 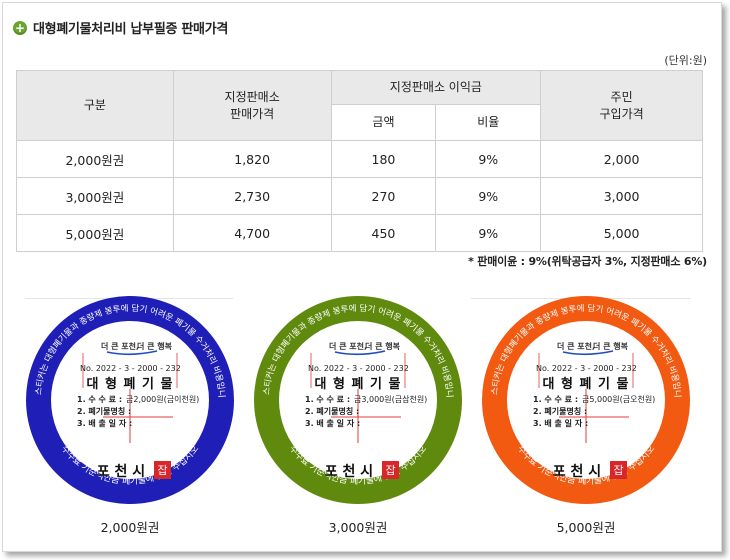 I want to click on plus-icon: +, so click(x=20, y=27).